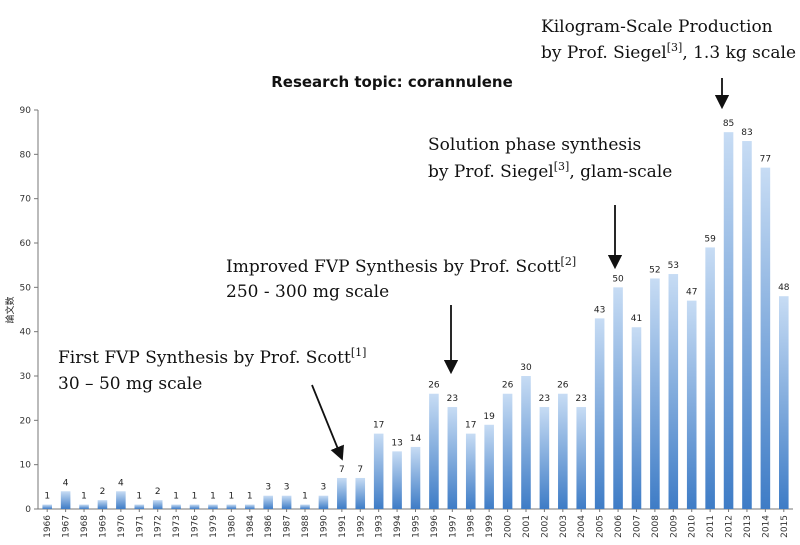 Image resolution: width=800 pixels, height=545 pixels. What do you see at coordinates (306, 526) in the screenshot?
I see `x-tick-label: 1988` at bounding box center [306, 526].